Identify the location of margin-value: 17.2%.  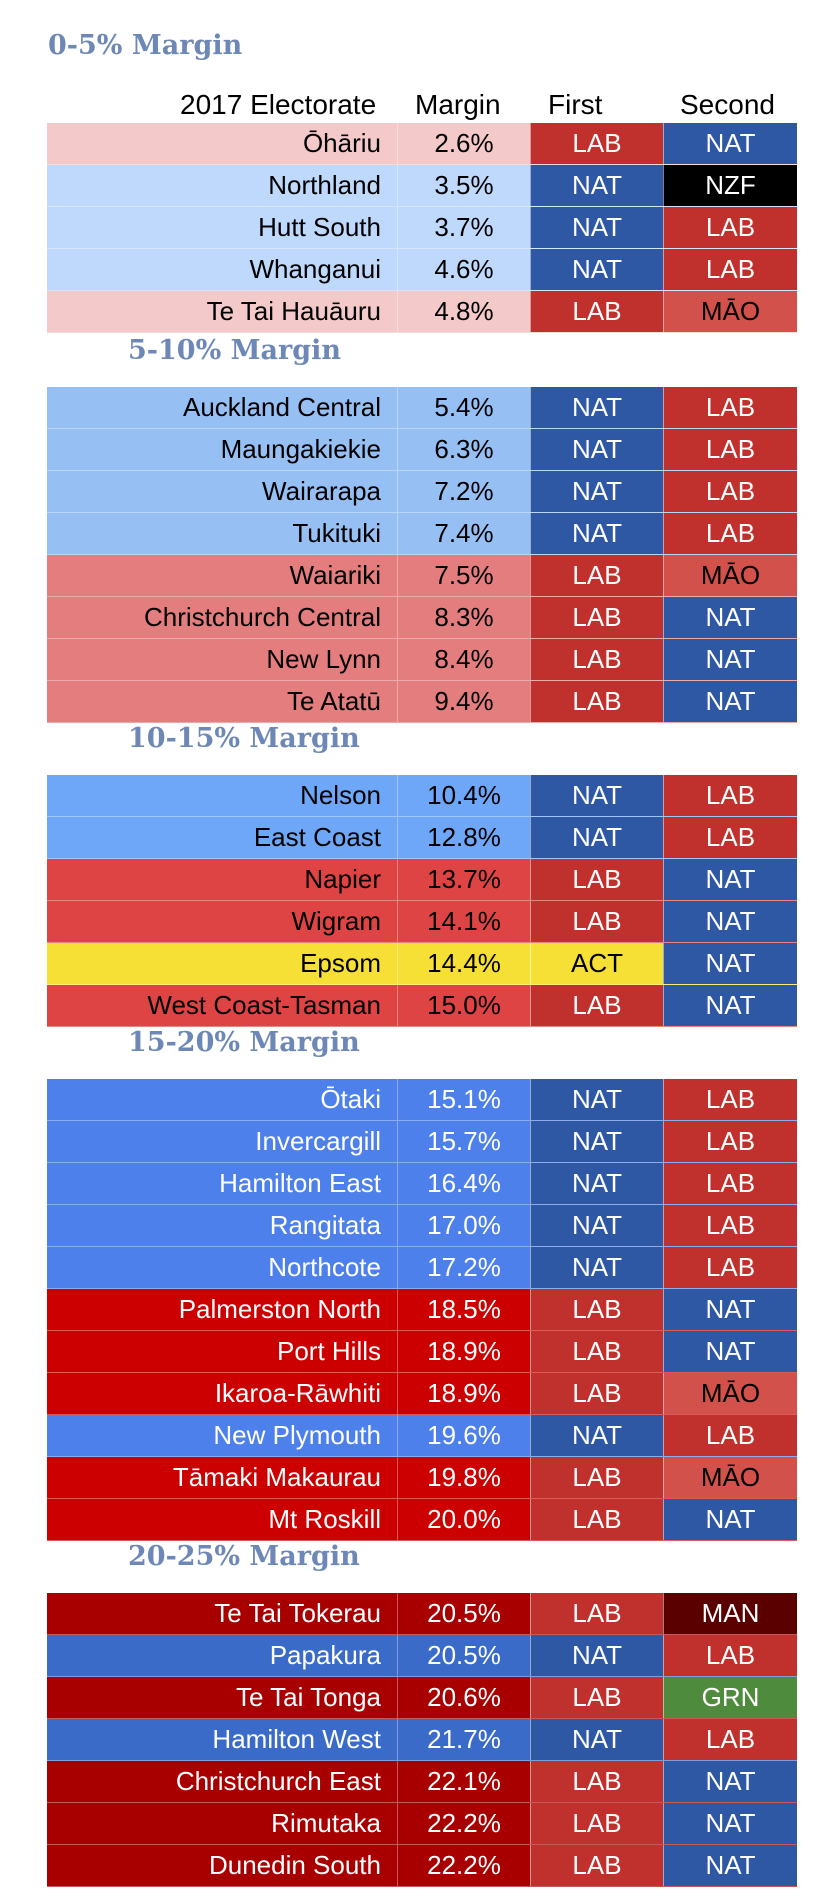
(463, 1267).